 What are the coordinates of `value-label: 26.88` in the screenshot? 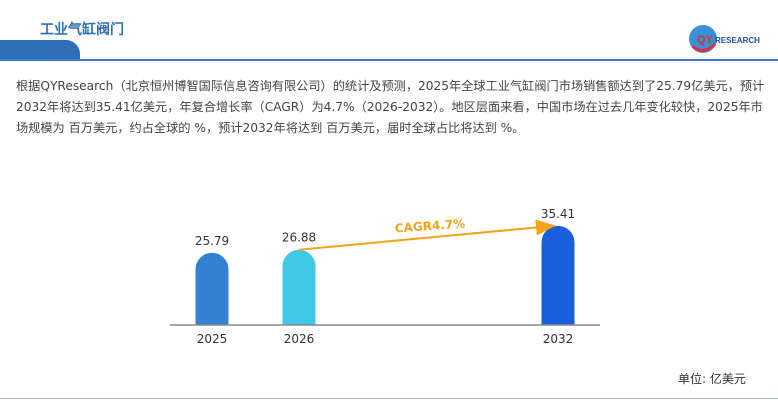 It's located at (299, 238).